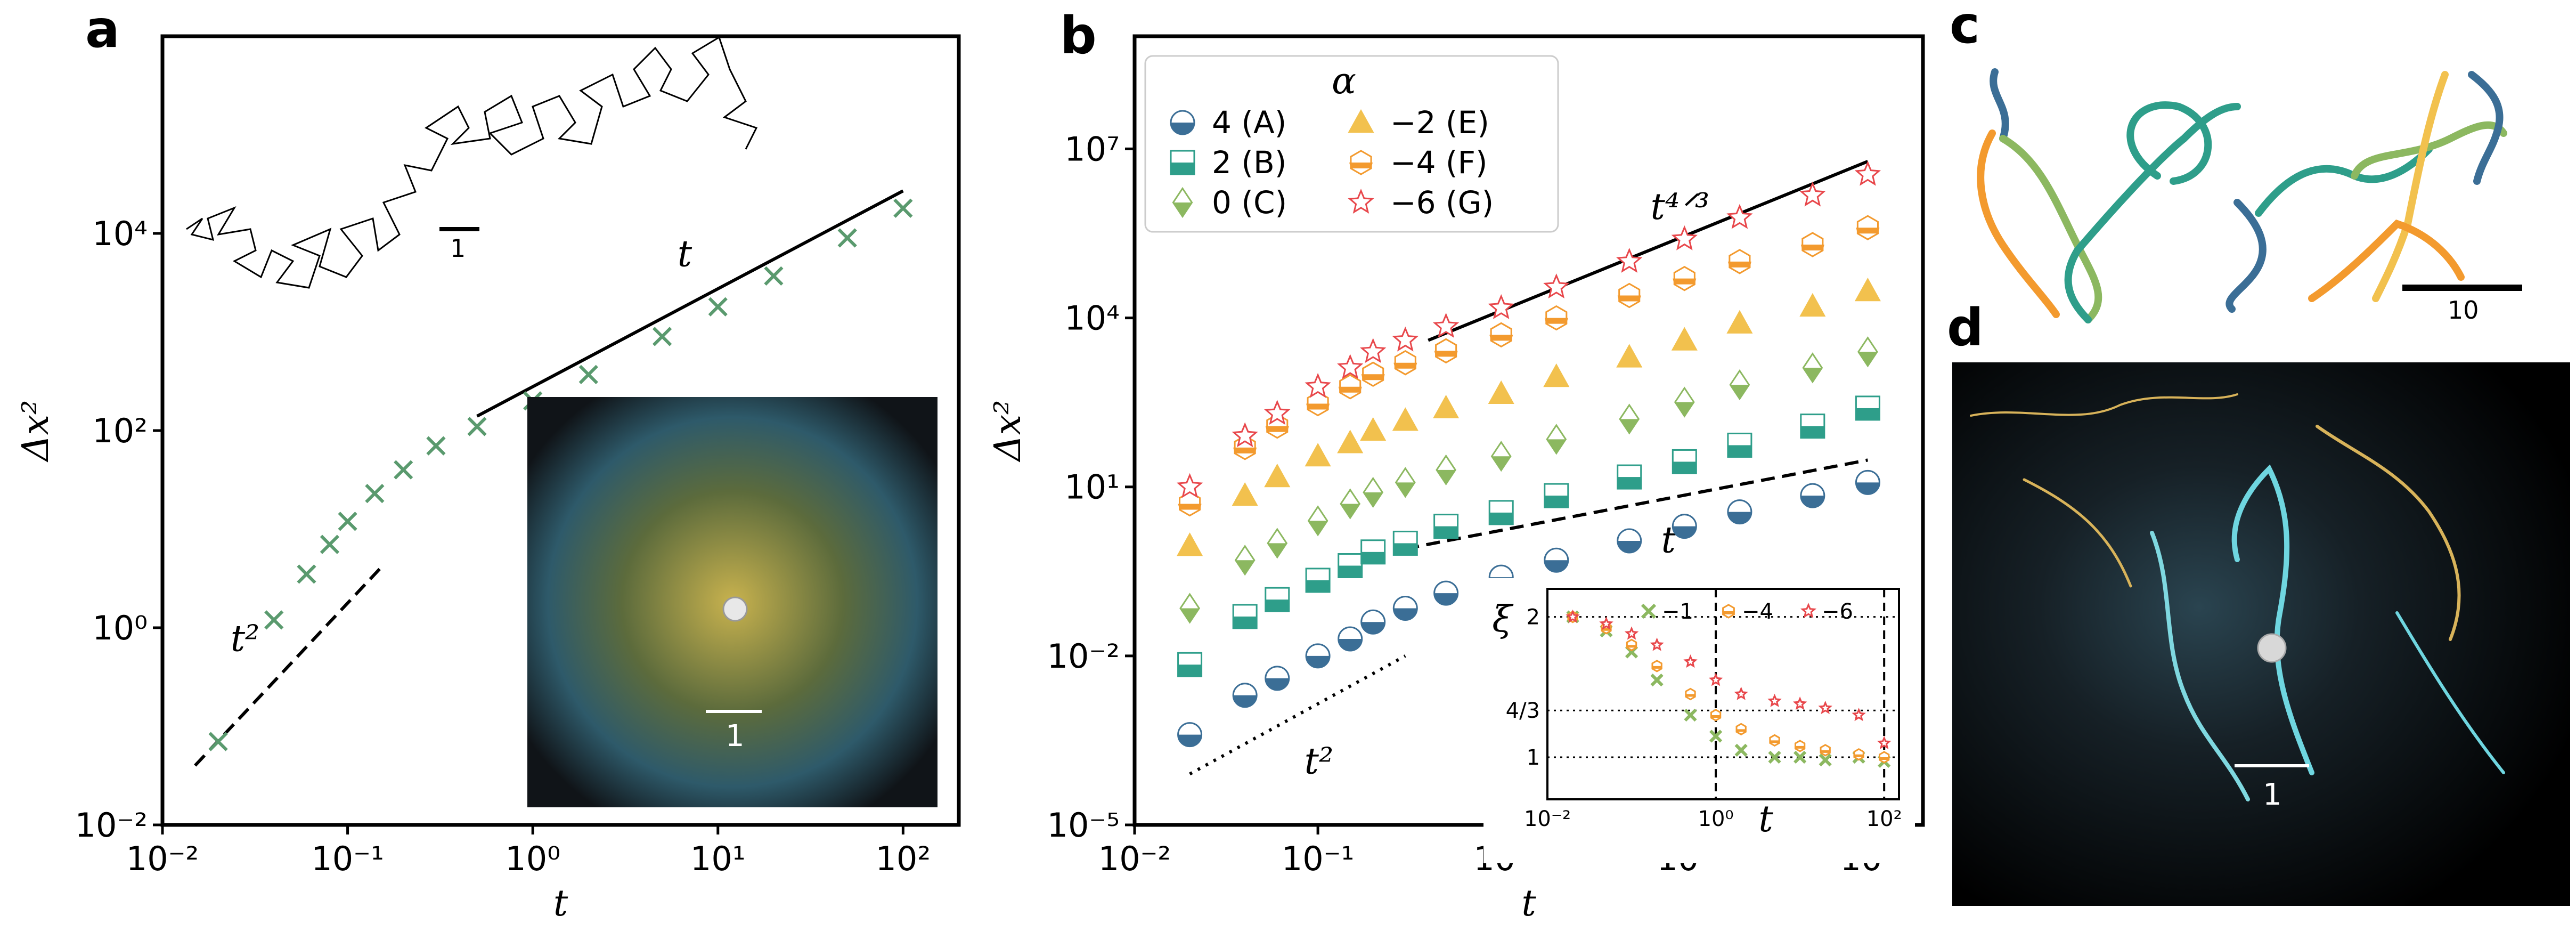 The width and height of the screenshot is (2576, 940). What do you see at coordinates (1528, 903) in the screenshot?
I see `panel-b-xlabel: t` at bounding box center [1528, 903].